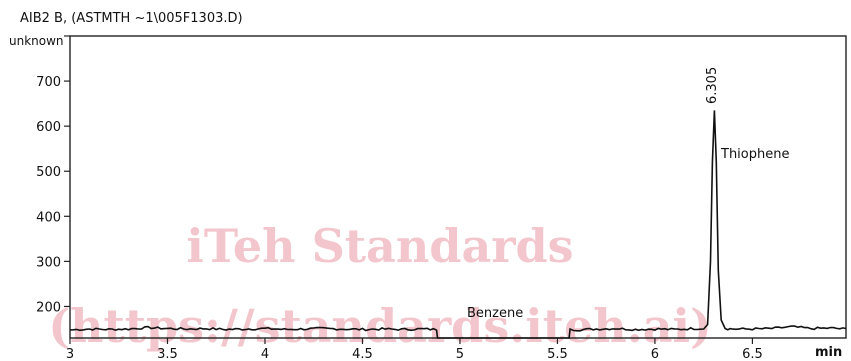 This screenshot has height=361, width=851. What do you see at coordinates (495, 313) in the screenshot?
I see `peak-annotation-benzene: Benzene` at bounding box center [495, 313].